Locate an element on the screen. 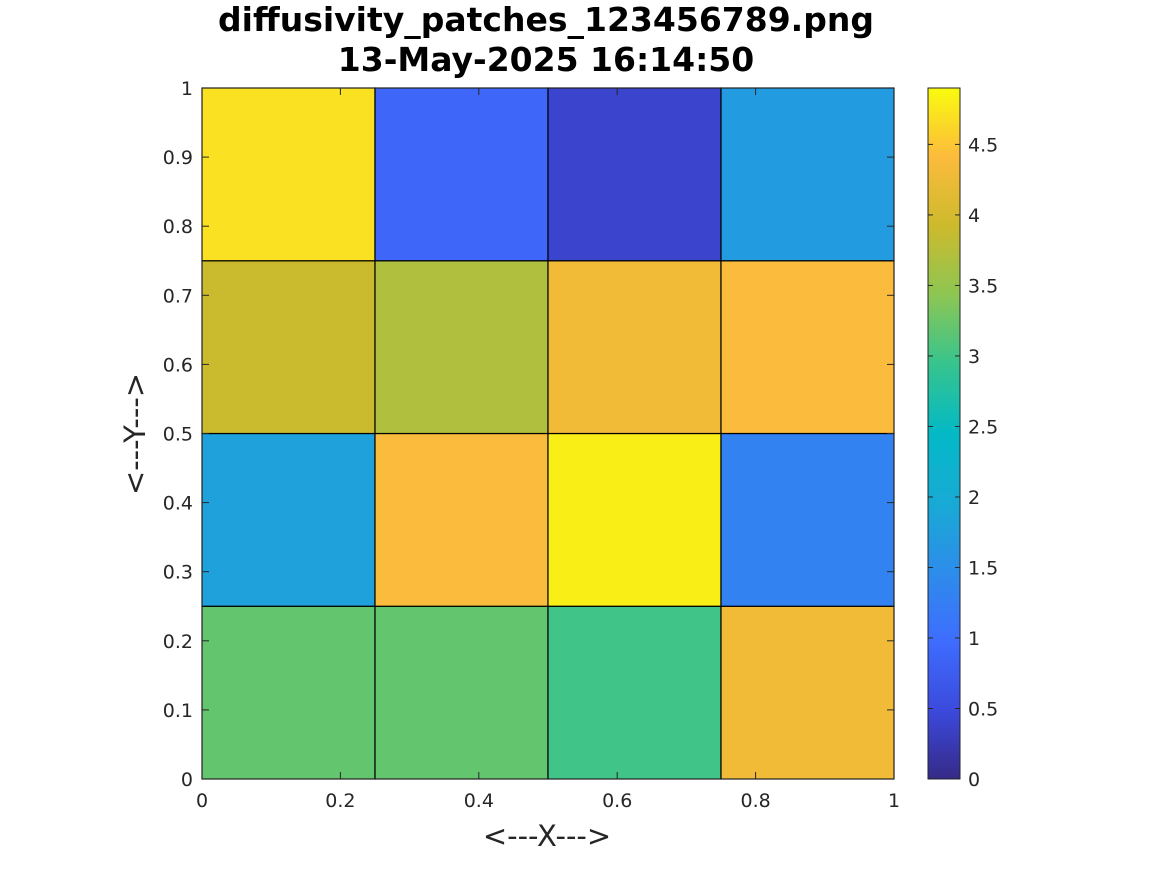 The image size is (1167, 875). chart-title-line-1: diffusivity_patches_123456789.png is located at coordinates (546, 19).